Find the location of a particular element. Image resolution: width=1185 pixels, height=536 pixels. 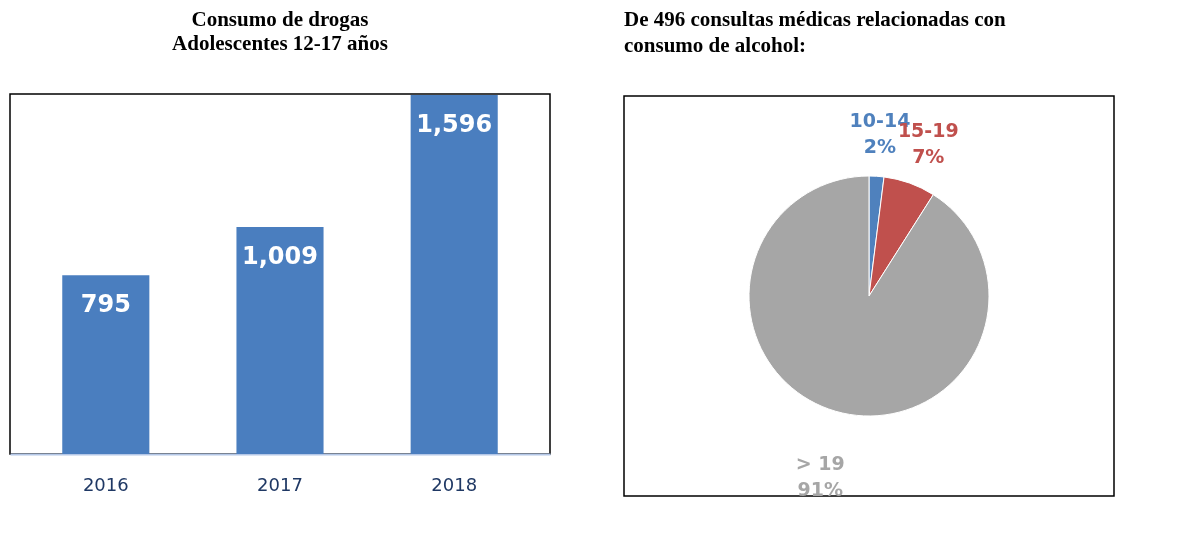

chart-subtitle: Adolescentes 12-17 años is located at coordinates (280, 43).